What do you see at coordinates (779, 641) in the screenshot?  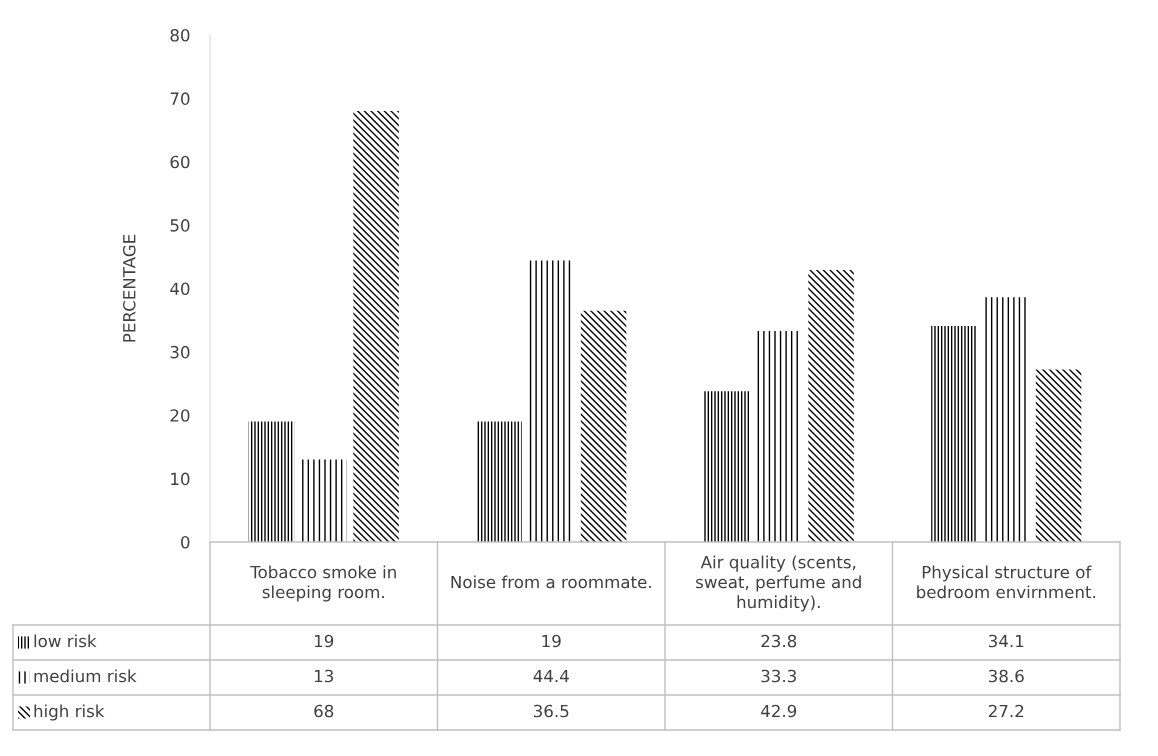 I see `data-label: 23.8` at bounding box center [779, 641].